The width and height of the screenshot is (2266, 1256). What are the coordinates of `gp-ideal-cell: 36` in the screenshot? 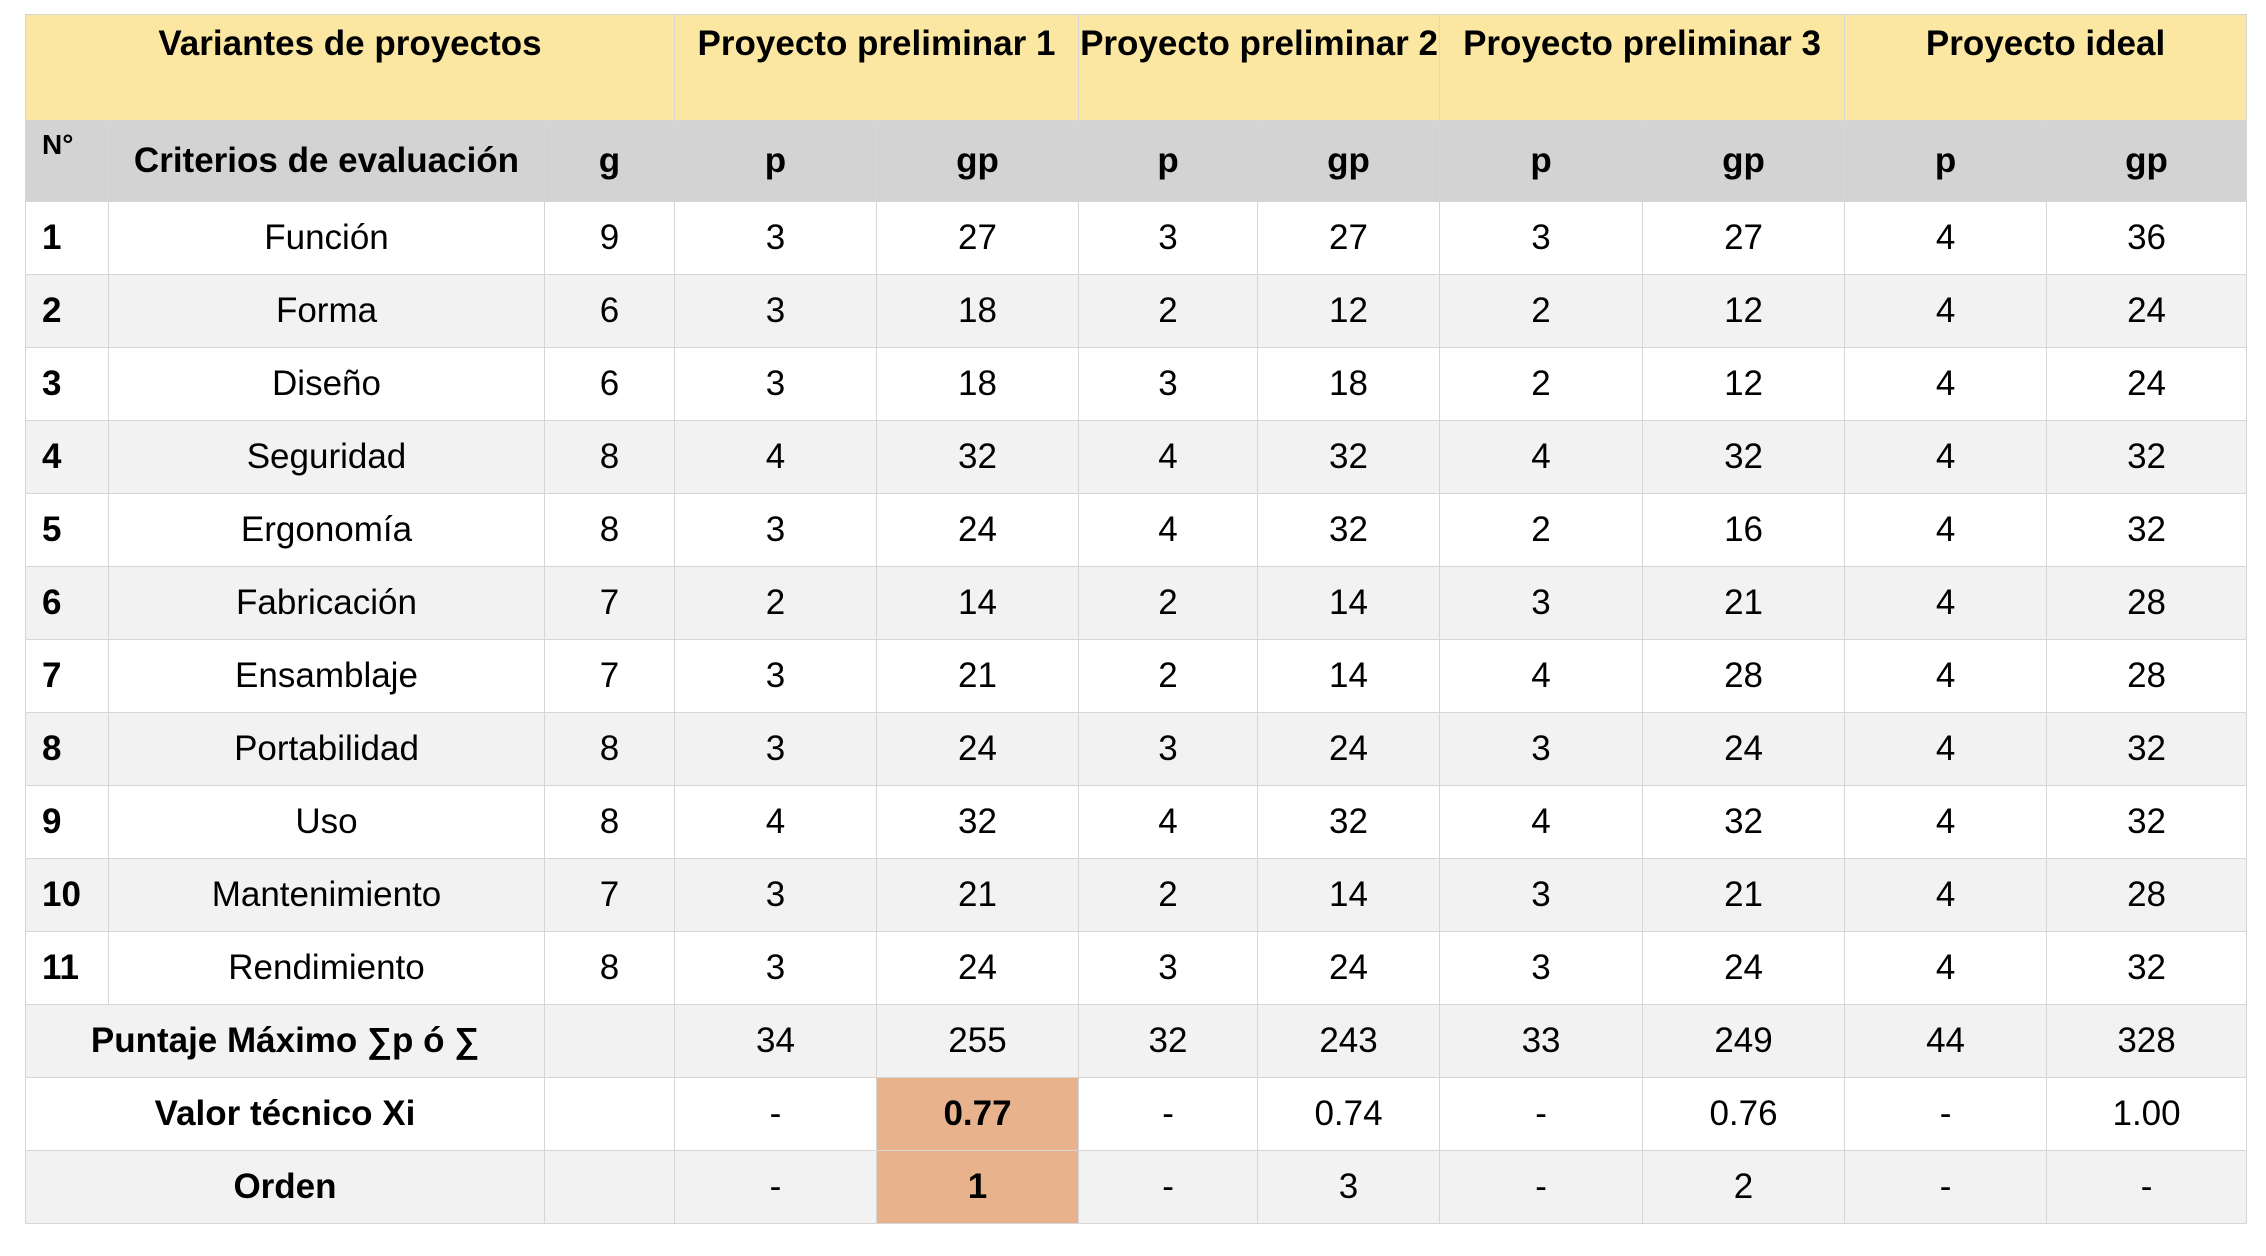 It's located at (2147, 238).